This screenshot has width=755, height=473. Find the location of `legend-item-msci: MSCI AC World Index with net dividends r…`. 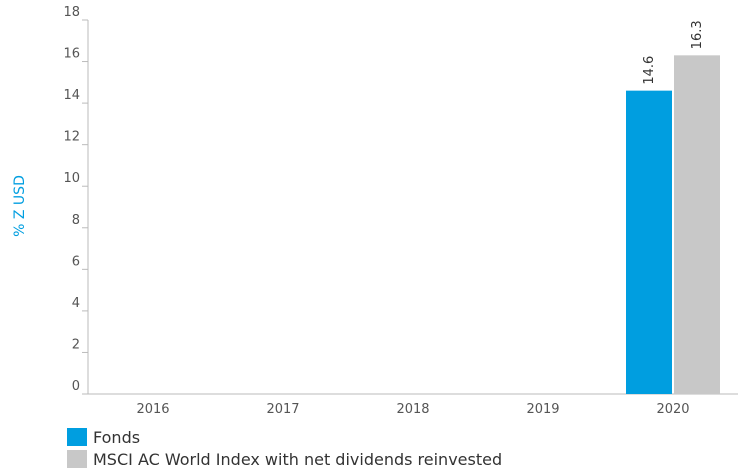

legend-item-msci: MSCI AC World Index with net dividends r… is located at coordinates (284, 459).